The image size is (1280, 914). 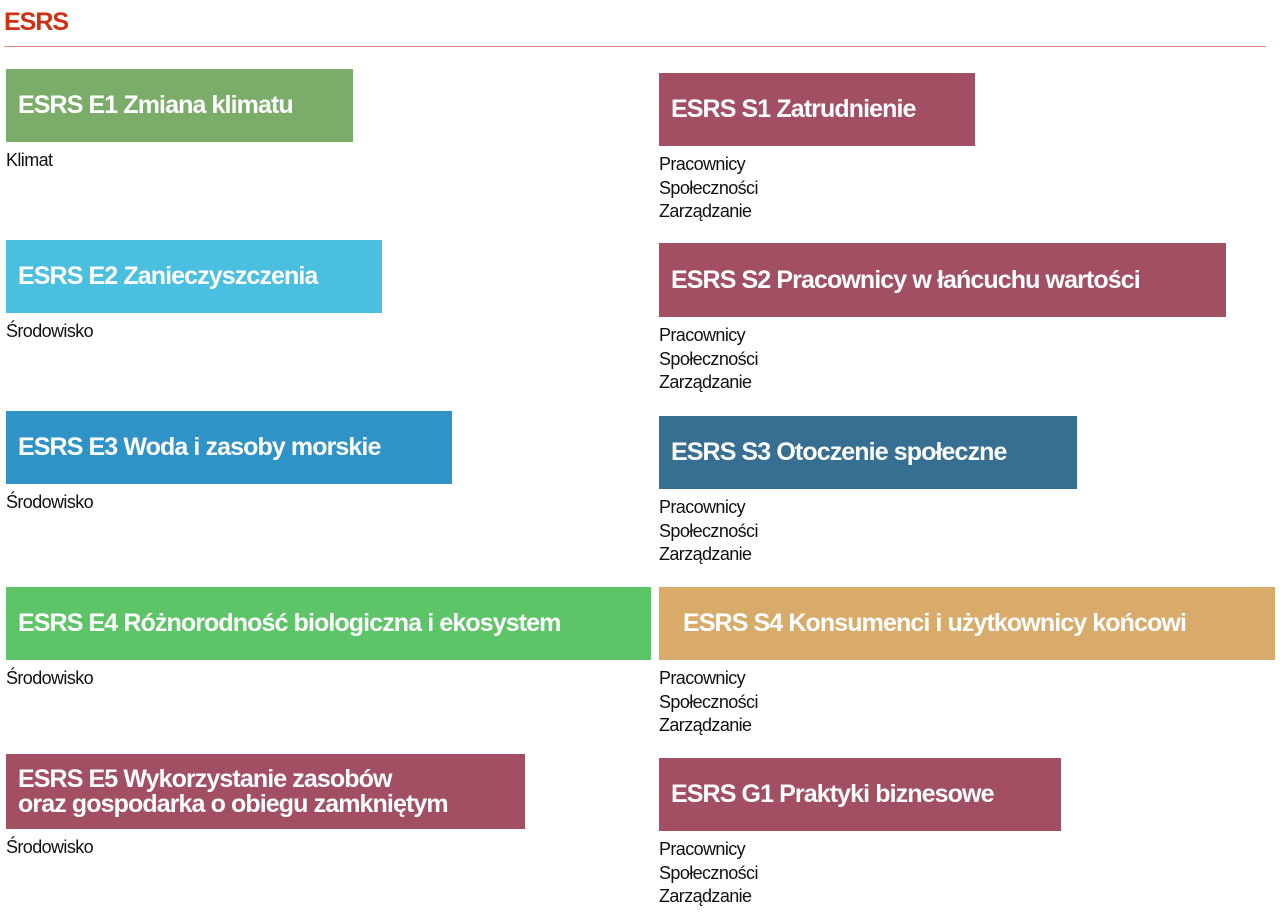 I want to click on standard-tags-e3: Środowisko, so click(x=229, y=503).